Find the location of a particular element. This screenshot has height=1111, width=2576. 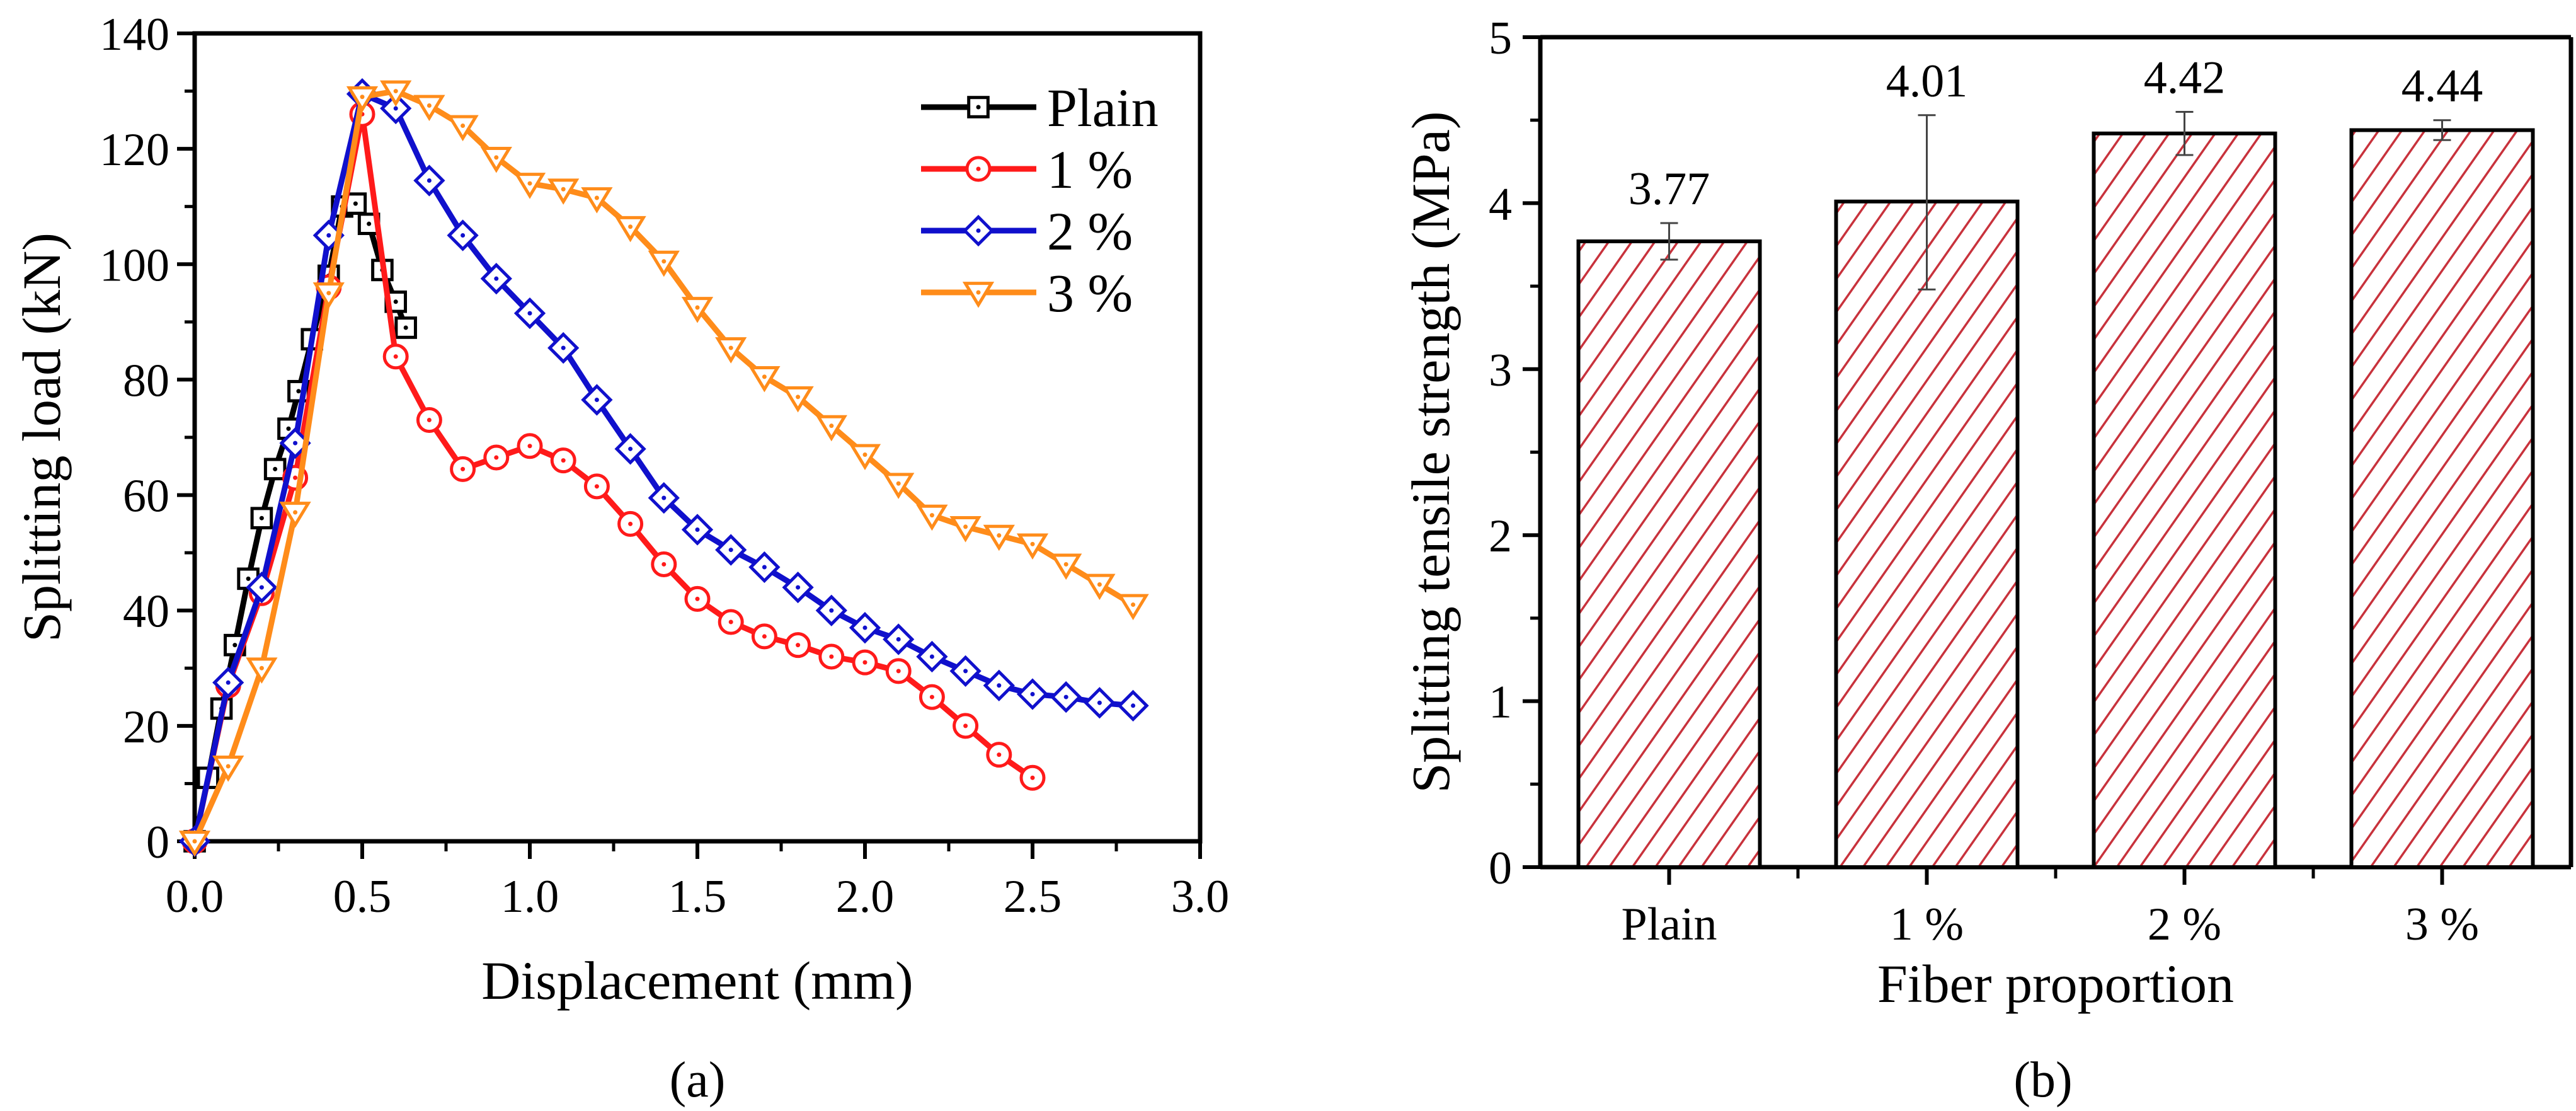

series-square is located at coordinates (300, 522).